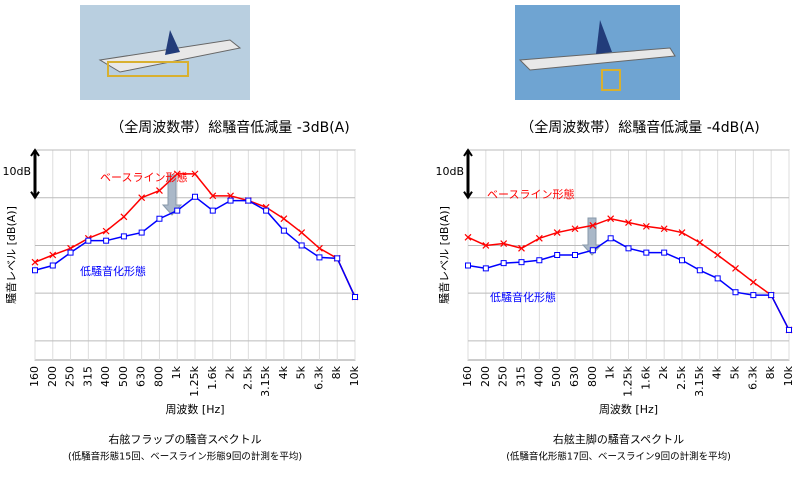 Image resolution: width=795 pixels, height=478 pixels. Describe the element at coordinates (521, 376) in the screenshot. I see `x-tick-label: 315` at that location.